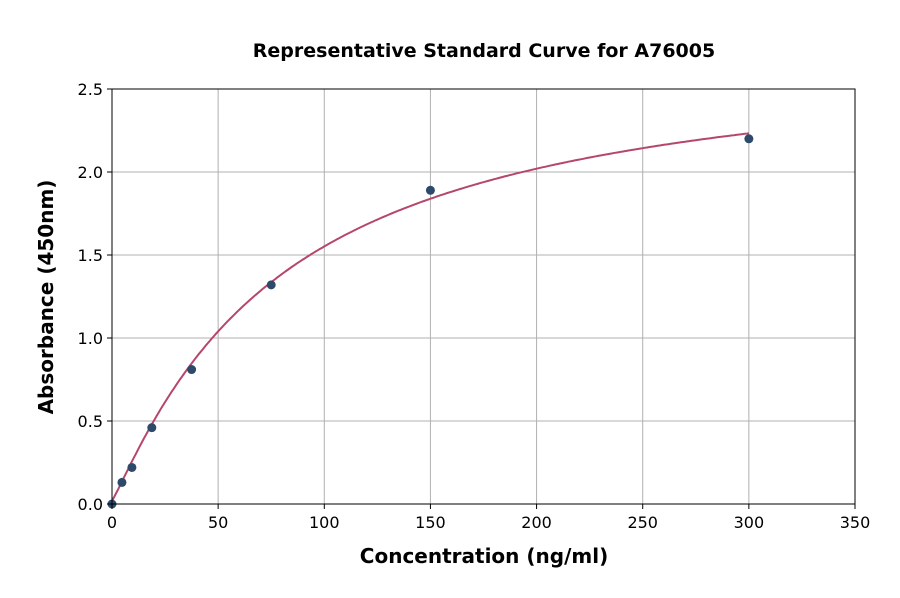 Image resolution: width=900 pixels, height=598 pixels. What do you see at coordinates (642, 522) in the screenshot?
I see `x-tick-label: 250` at bounding box center [642, 522].